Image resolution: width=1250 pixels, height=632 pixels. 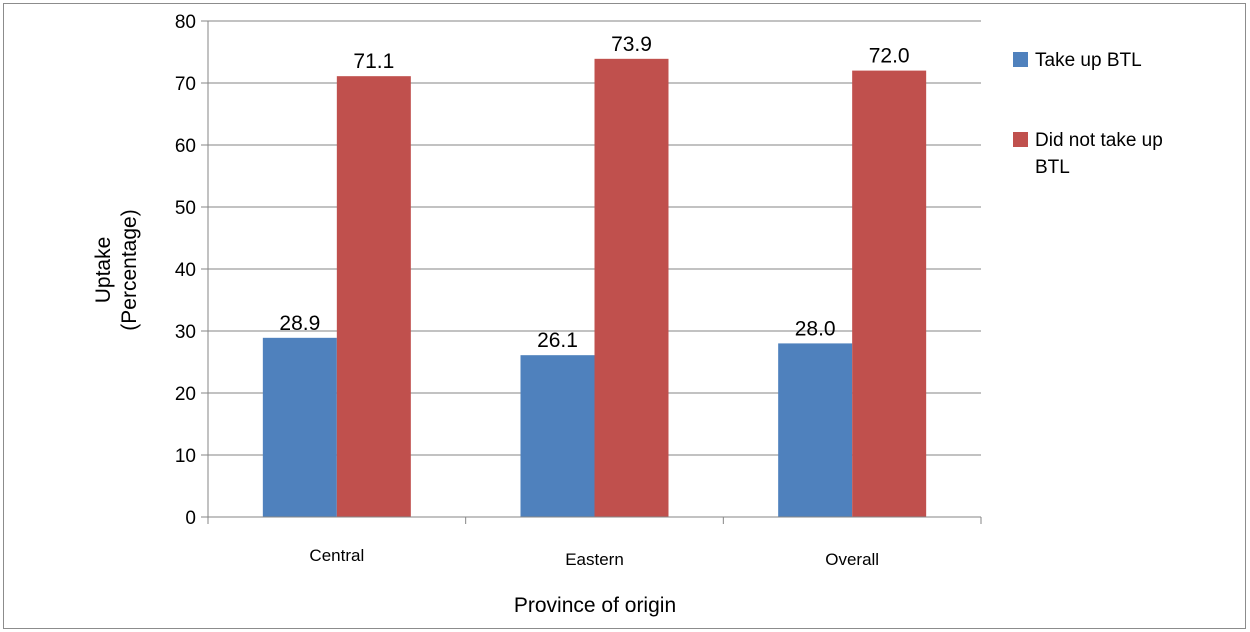 What do you see at coordinates (185, 394) in the screenshot?
I see `y-tick-label: 20` at bounding box center [185, 394].